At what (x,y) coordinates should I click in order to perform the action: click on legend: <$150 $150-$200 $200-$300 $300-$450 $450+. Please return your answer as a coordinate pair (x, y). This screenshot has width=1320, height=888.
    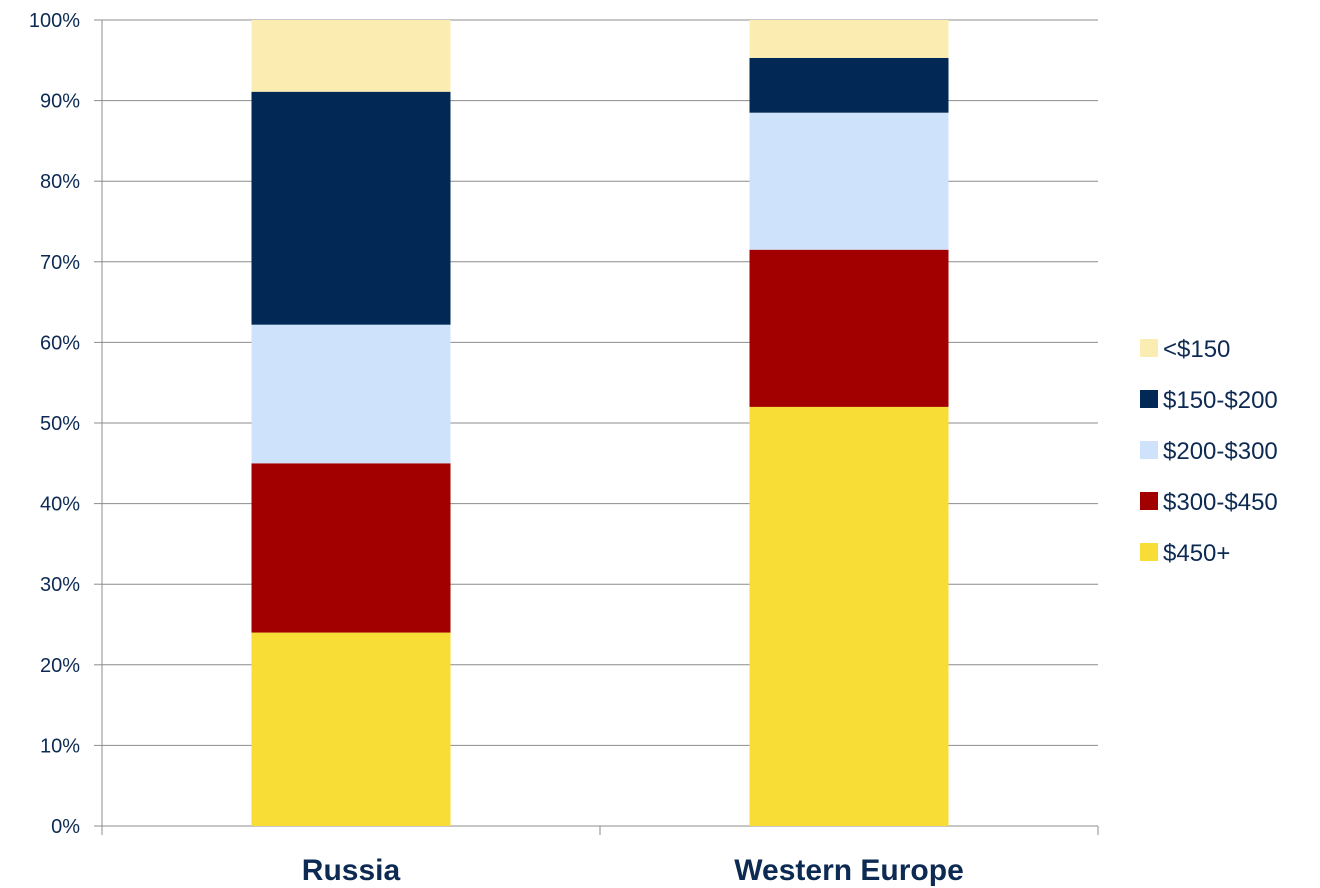
    Looking at the image, I should click on (1209, 451).